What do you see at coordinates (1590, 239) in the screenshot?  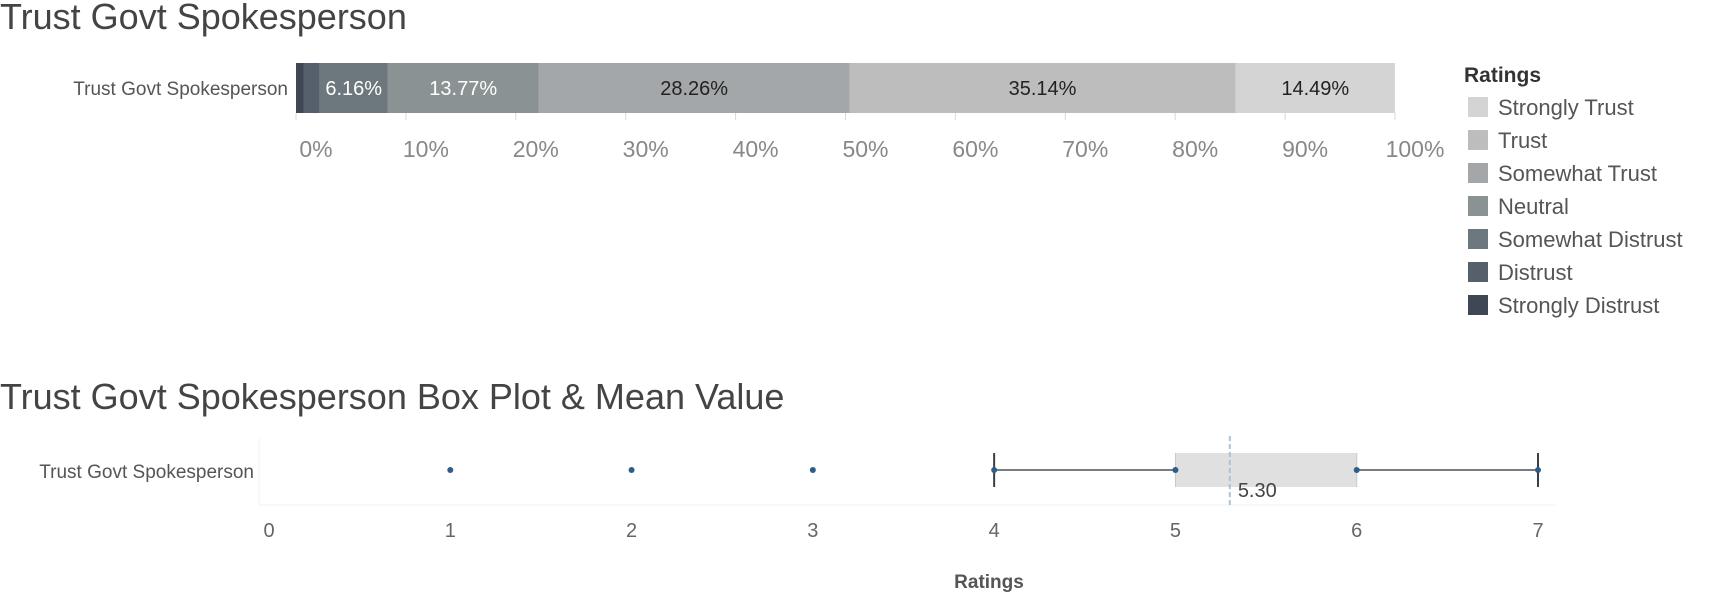 I see `legend-label-somewhat-distrust: Somewhat Distrust` at bounding box center [1590, 239].